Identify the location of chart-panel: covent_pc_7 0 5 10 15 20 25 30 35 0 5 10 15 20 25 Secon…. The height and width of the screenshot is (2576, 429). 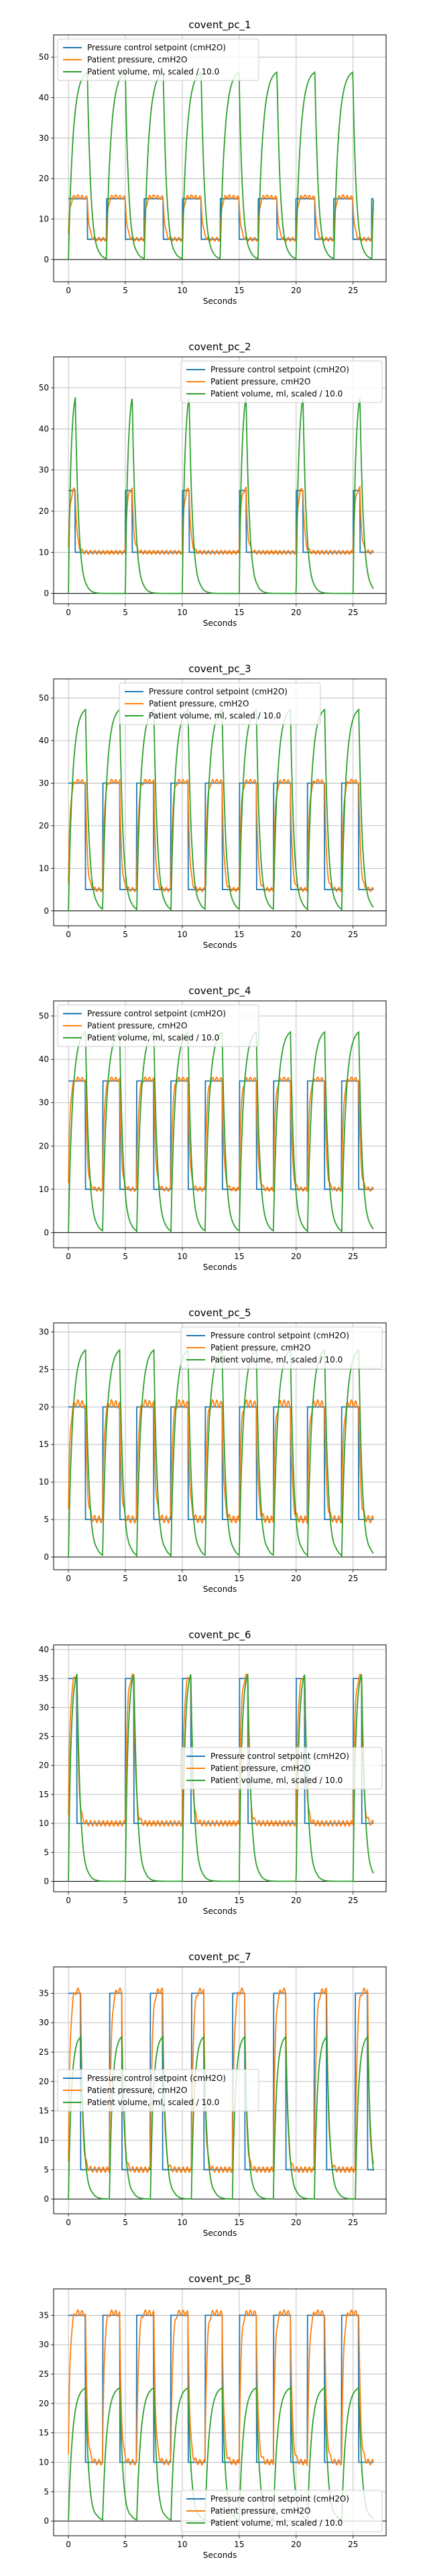
(213, 2094).